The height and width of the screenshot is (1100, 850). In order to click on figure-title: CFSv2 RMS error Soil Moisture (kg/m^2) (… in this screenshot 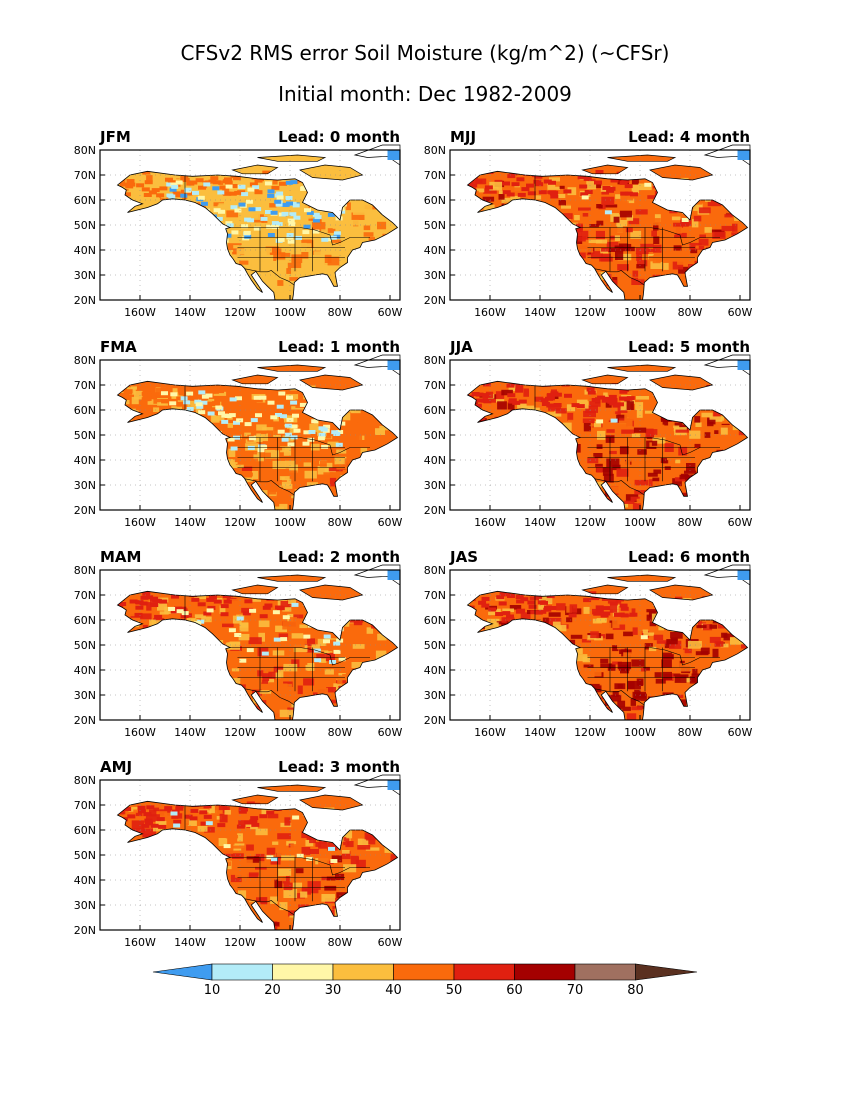, I will do `click(425, 53)`.